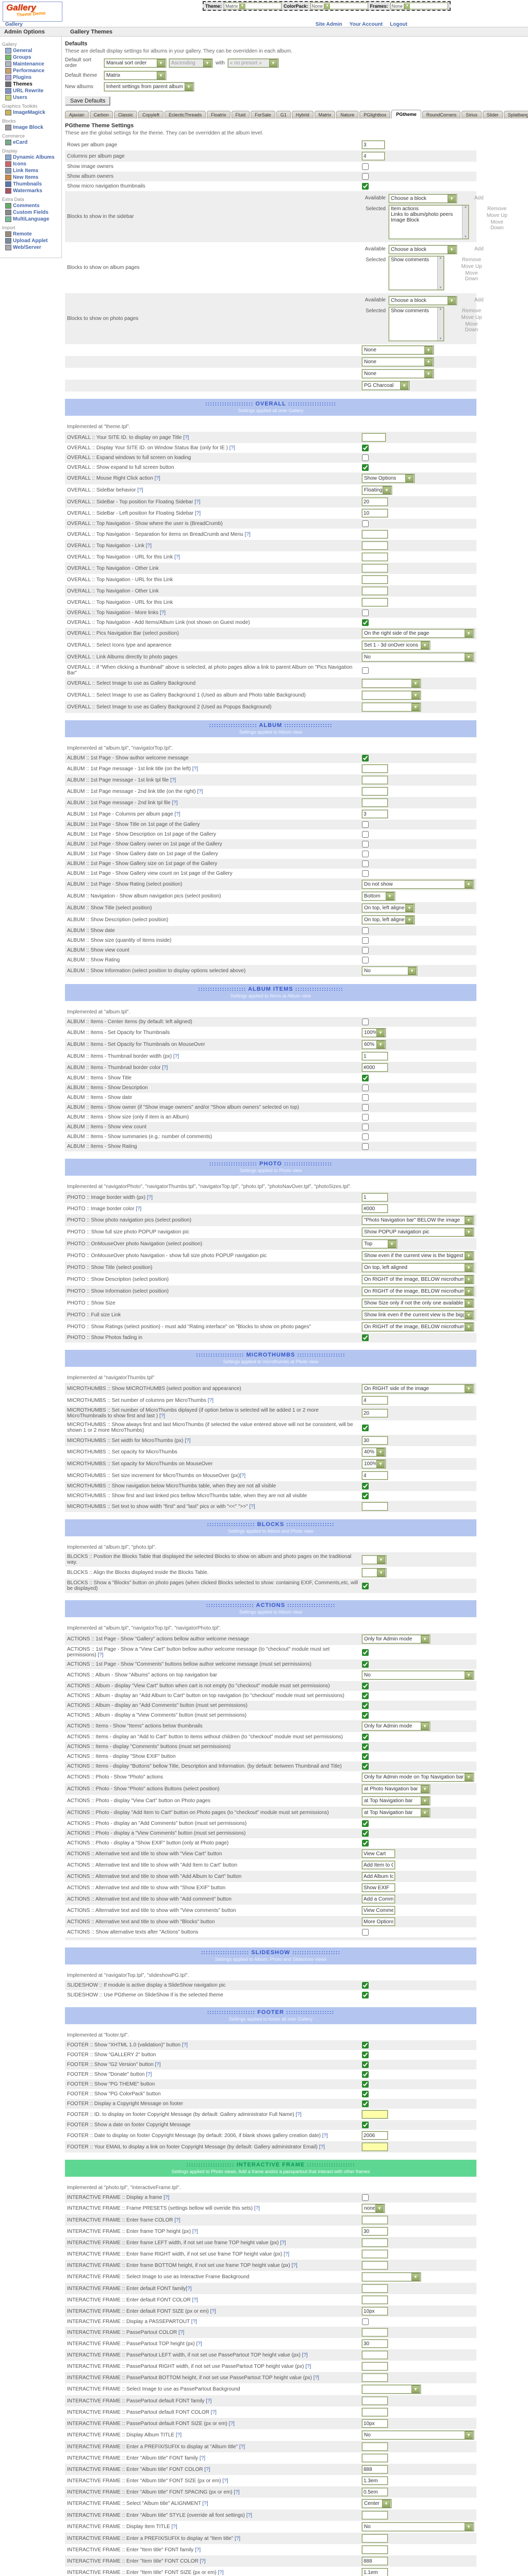 This screenshot has width=528, height=2576. What do you see at coordinates (366, 24) in the screenshot?
I see `user-link-your-account: Your Account` at bounding box center [366, 24].